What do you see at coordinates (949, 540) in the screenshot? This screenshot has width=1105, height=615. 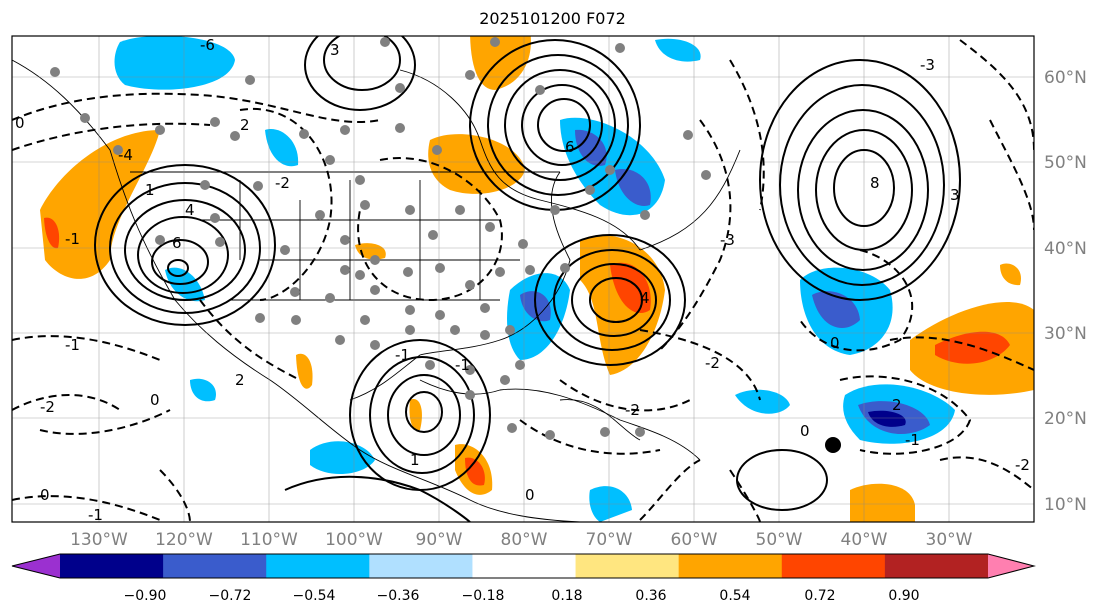 I see `lon-label: 30°W` at bounding box center [949, 540].